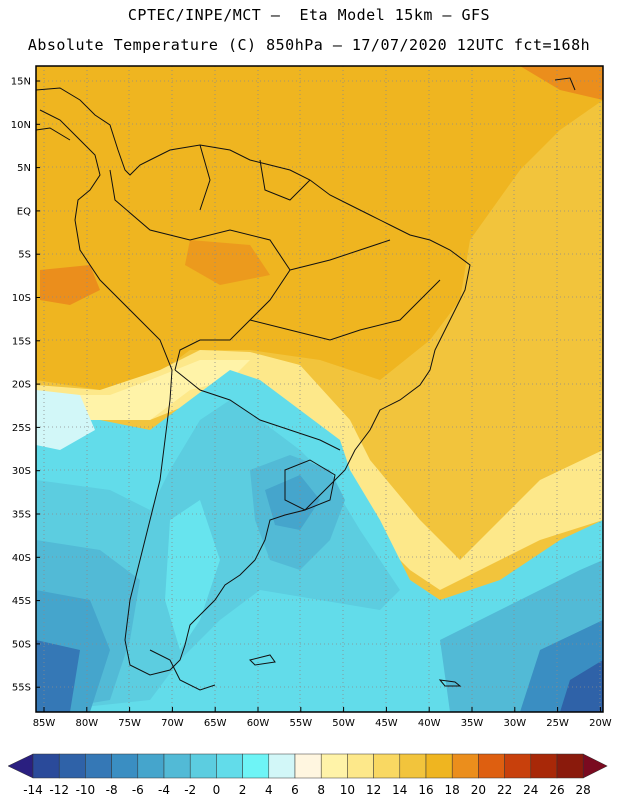 This screenshot has width=618, height=800. What do you see at coordinates (21, 471) in the screenshot?
I see `lat-label: 30S` at bounding box center [21, 471].